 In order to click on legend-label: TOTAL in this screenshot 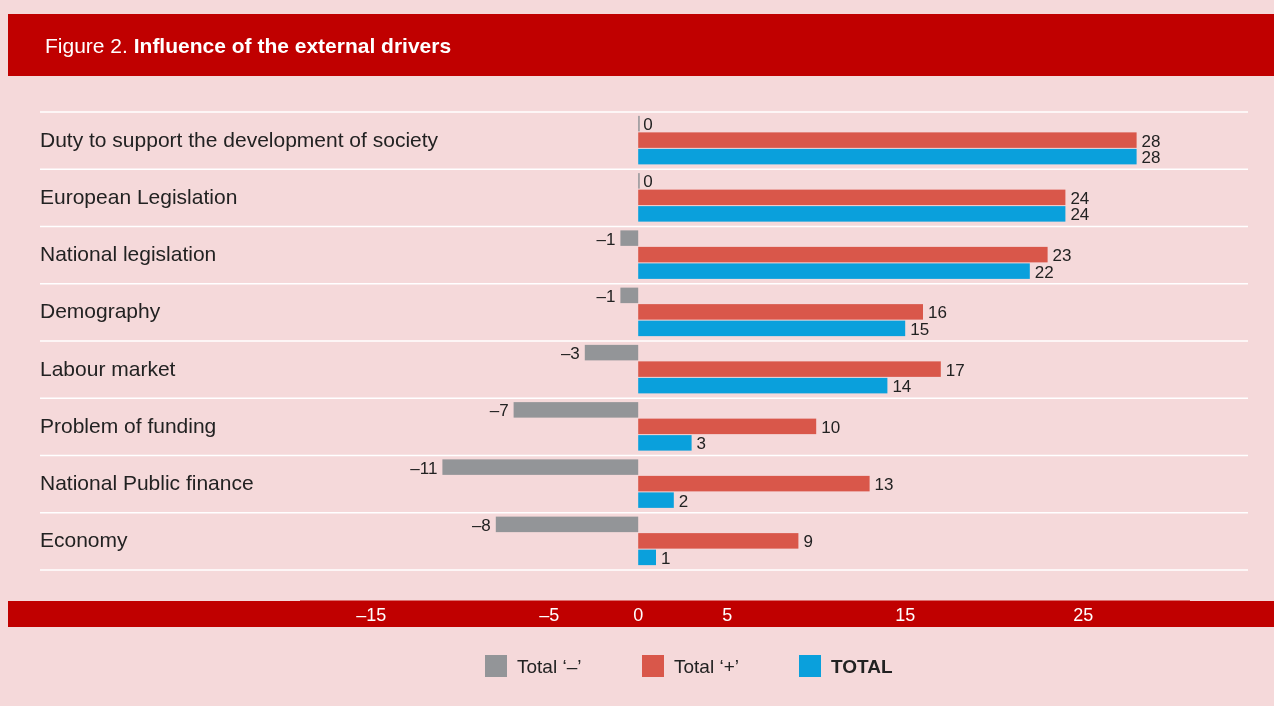, I will do `click(862, 666)`.